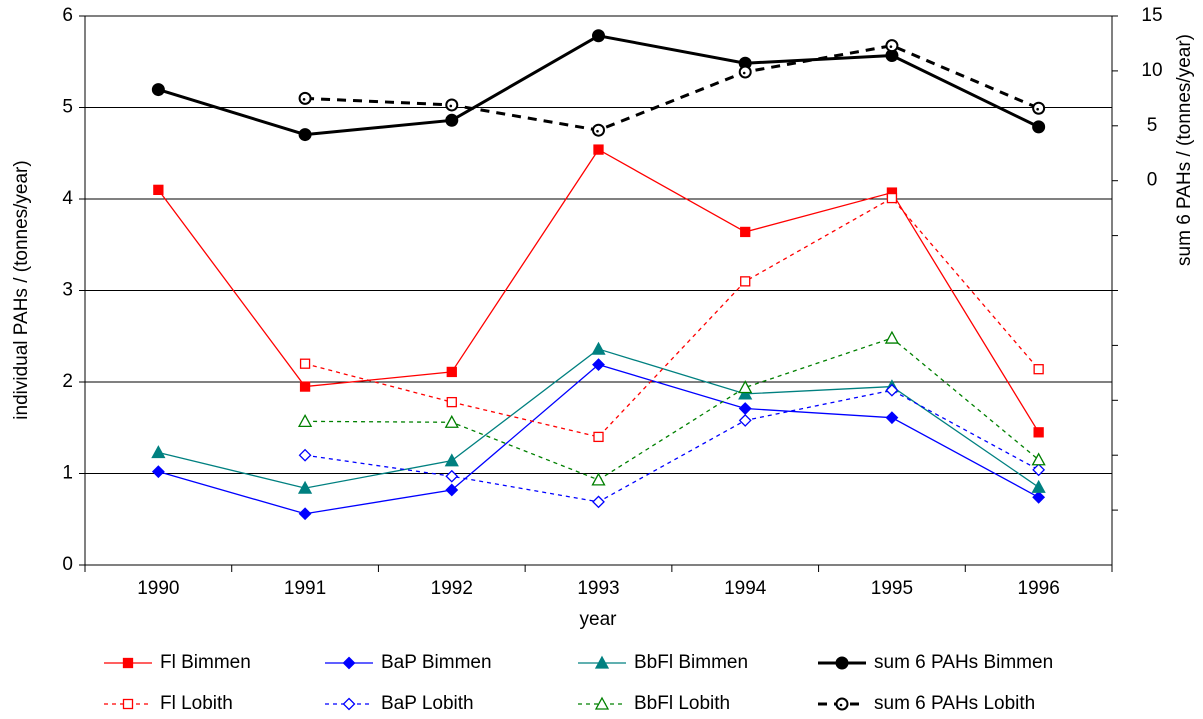 This screenshot has height=719, width=1203. What do you see at coordinates (452, 588) in the screenshot?
I see `x-tick-label: 1992` at bounding box center [452, 588].